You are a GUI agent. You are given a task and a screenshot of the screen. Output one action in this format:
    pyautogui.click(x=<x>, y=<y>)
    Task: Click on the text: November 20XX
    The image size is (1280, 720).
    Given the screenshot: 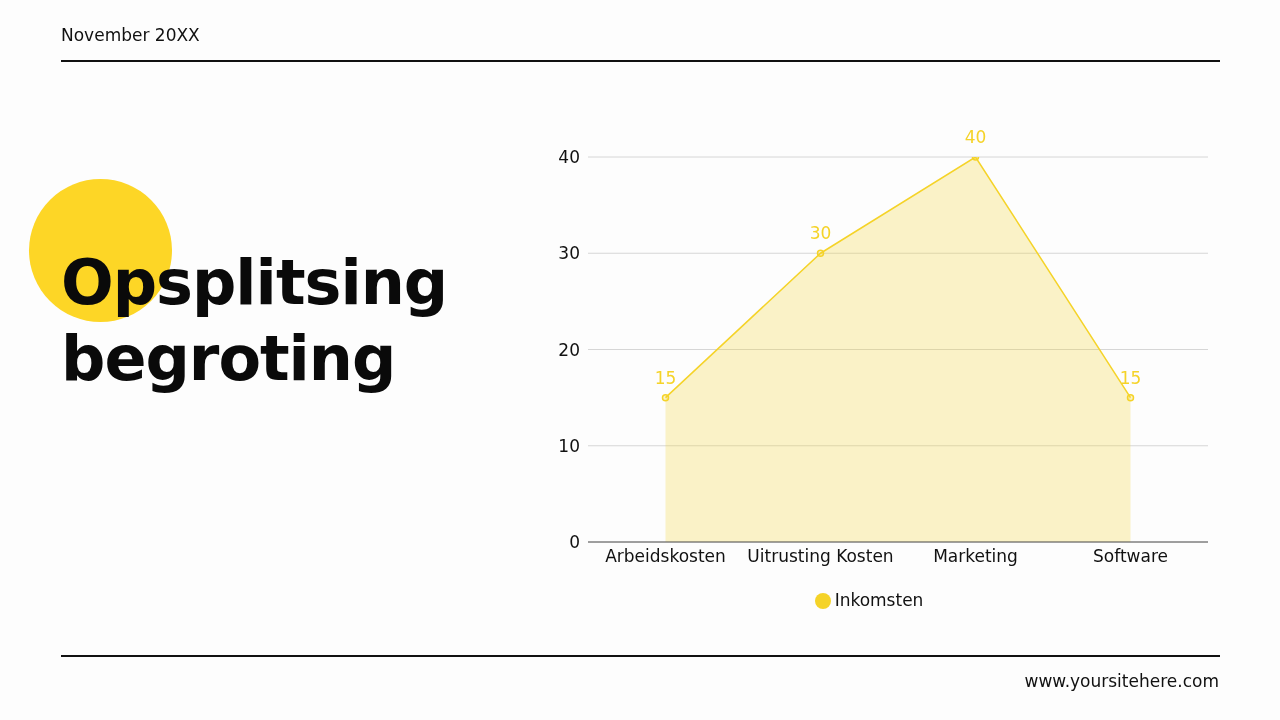 What is the action you would take?
    pyautogui.click(x=130, y=35)
    